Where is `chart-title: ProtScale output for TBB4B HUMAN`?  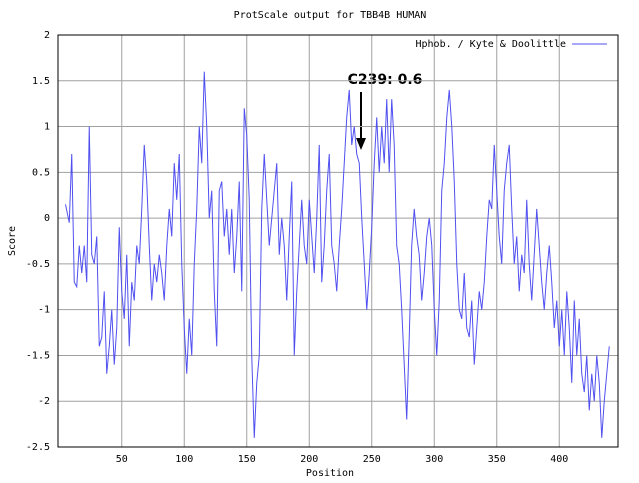 chart-title: ProtScale output for TBB4B HUMAN is located at coordinates (330, 15).